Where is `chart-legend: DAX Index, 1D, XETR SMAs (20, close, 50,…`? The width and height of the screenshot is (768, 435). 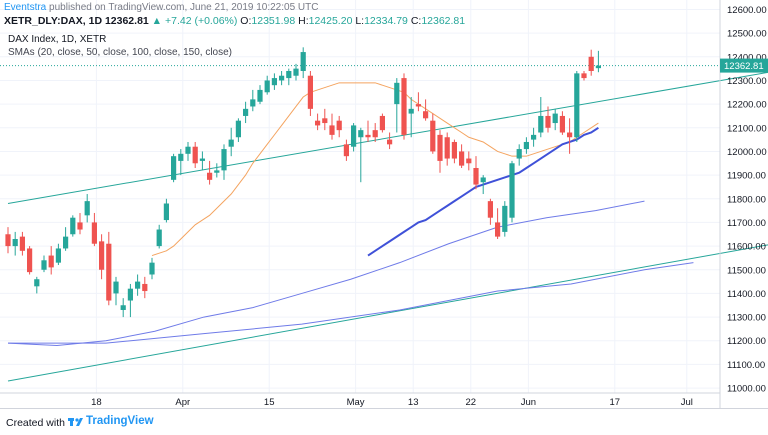
chart-legend: DAX Index, 1D, XETR SMAs (20, close, 50,… is located at coordinates (120, 46).